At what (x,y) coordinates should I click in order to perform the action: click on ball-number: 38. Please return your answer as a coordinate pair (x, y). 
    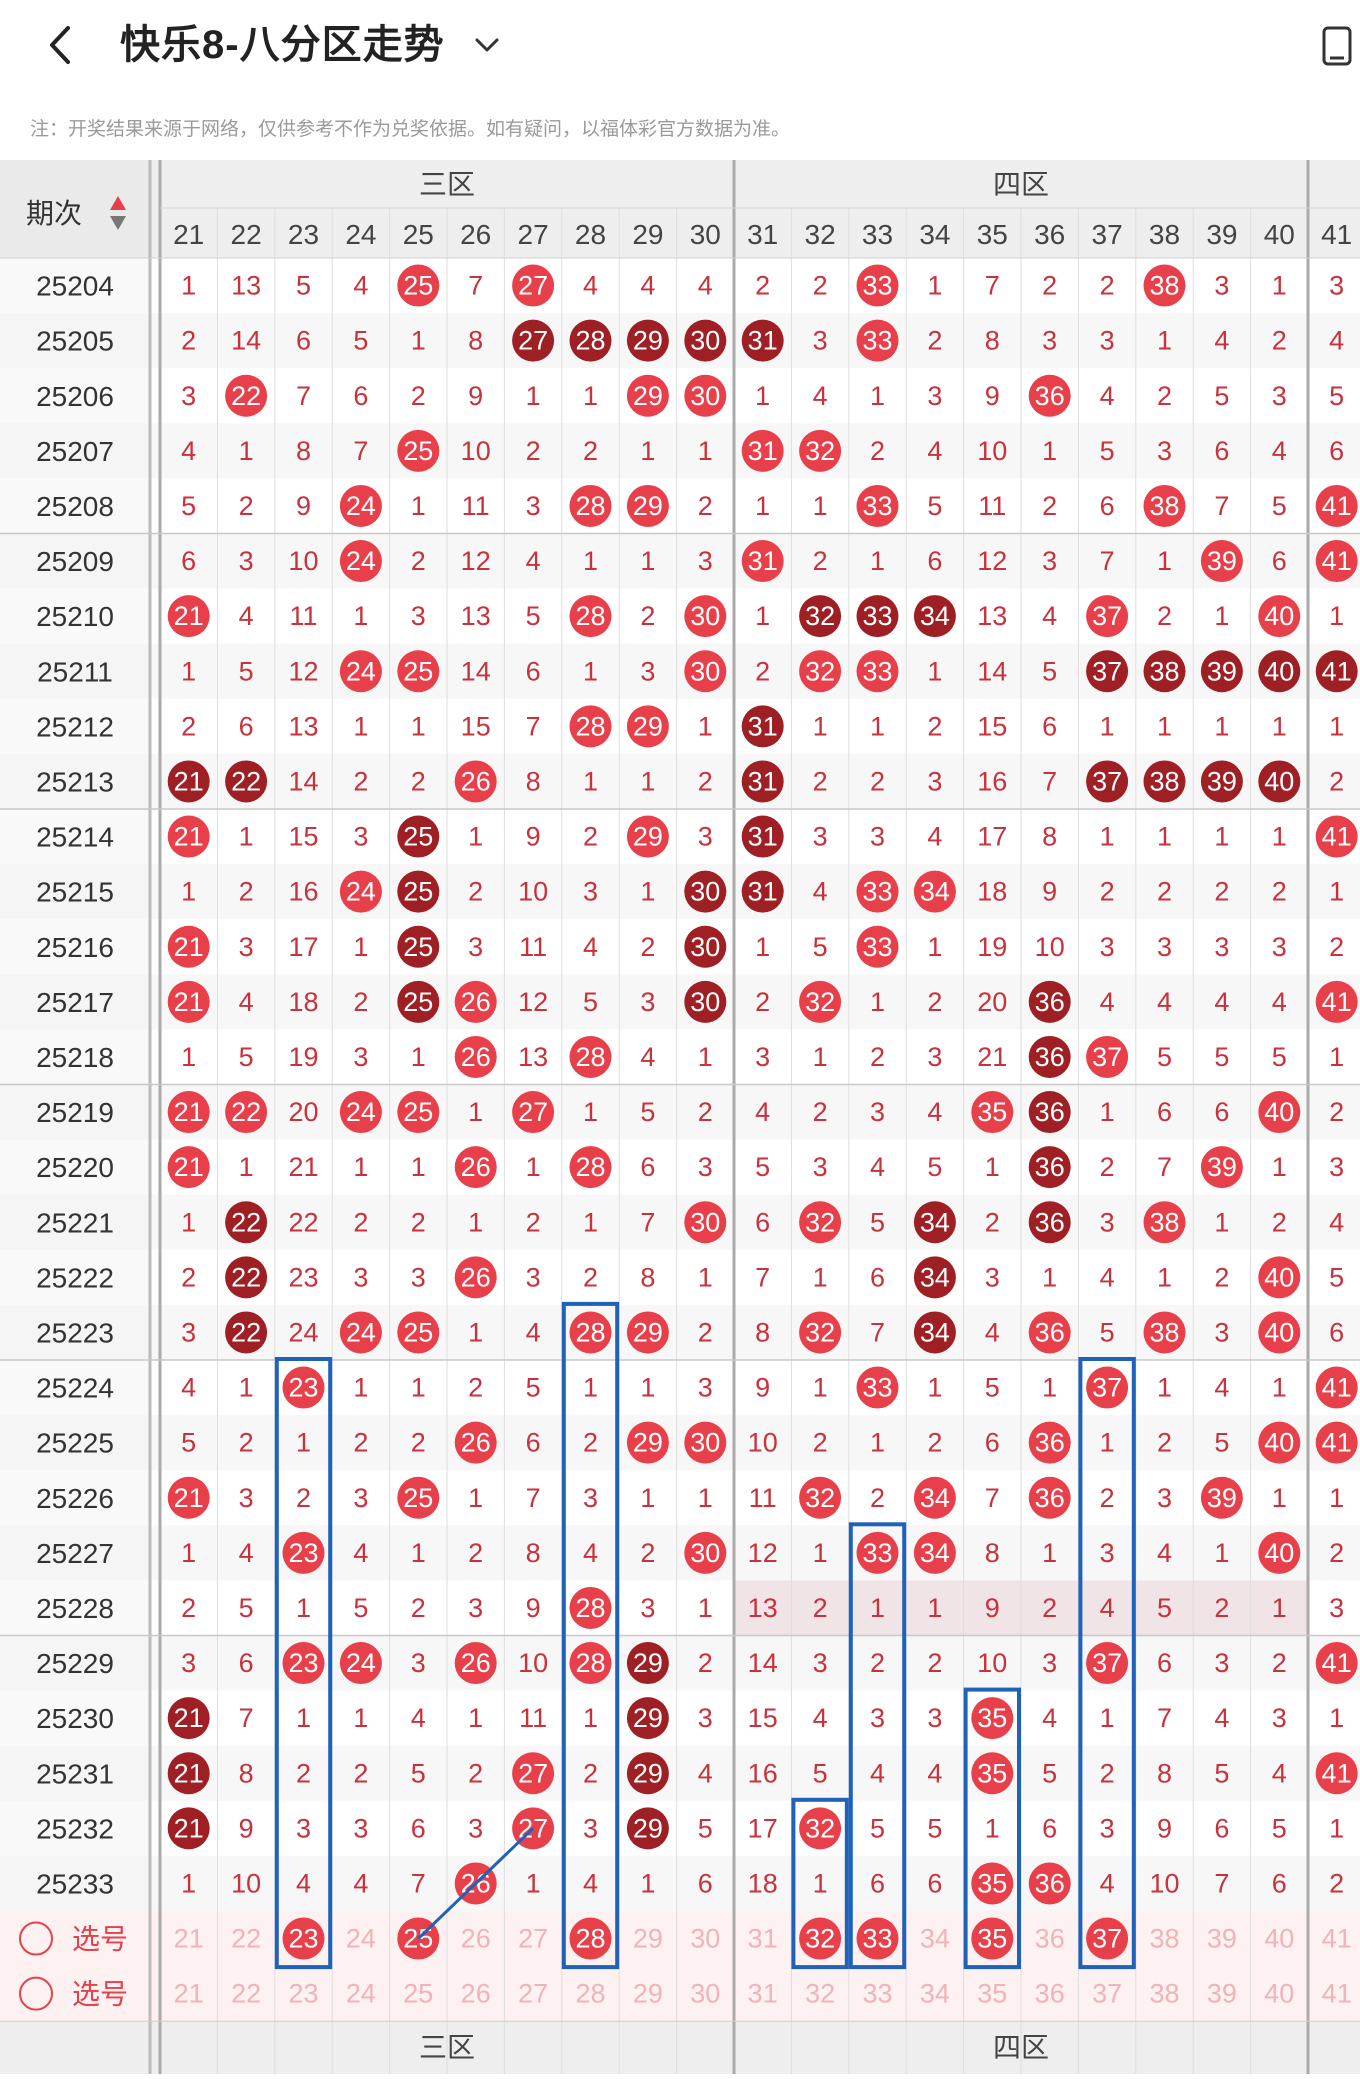
    Looking at the image, I should click on (1164, 286).